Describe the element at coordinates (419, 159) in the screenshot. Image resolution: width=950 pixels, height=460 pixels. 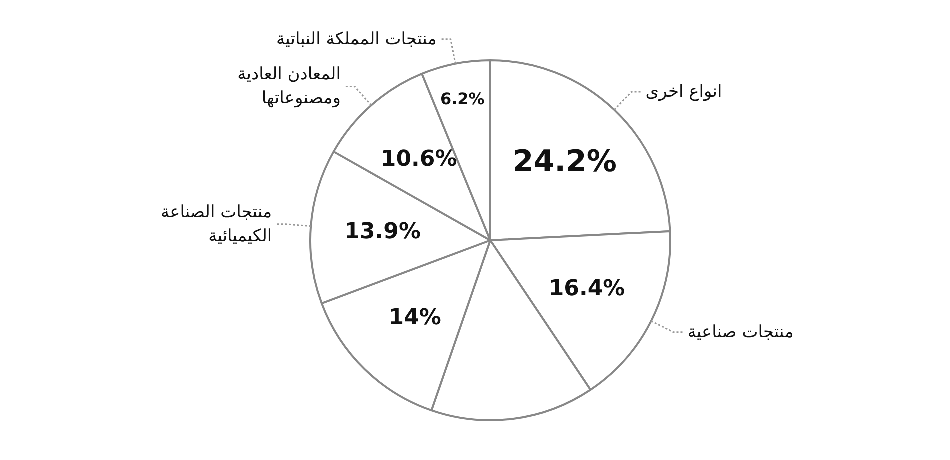
I see `data-label: 10.6%` at that location.